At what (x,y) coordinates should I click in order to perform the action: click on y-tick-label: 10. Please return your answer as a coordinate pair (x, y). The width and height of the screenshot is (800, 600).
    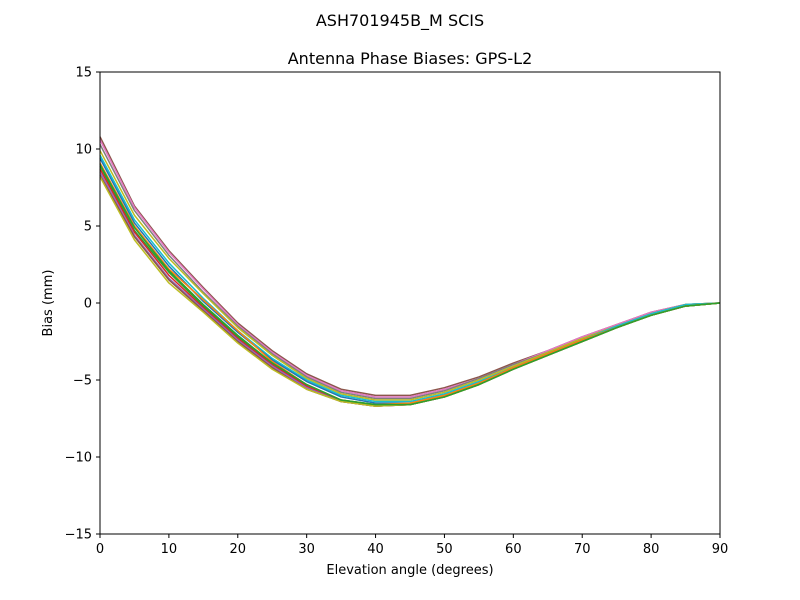
    Looking at the image, I should click on (83, 150).